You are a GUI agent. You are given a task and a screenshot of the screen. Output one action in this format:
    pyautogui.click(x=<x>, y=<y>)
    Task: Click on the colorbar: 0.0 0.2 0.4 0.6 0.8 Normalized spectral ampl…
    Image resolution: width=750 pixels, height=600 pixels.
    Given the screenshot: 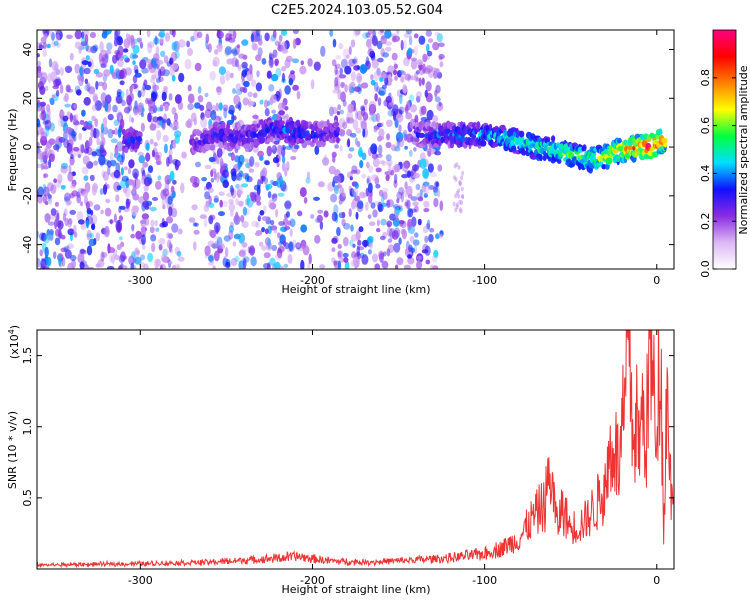 What is the action you would take?
    pyautogui.click(x=724, y=153)
    